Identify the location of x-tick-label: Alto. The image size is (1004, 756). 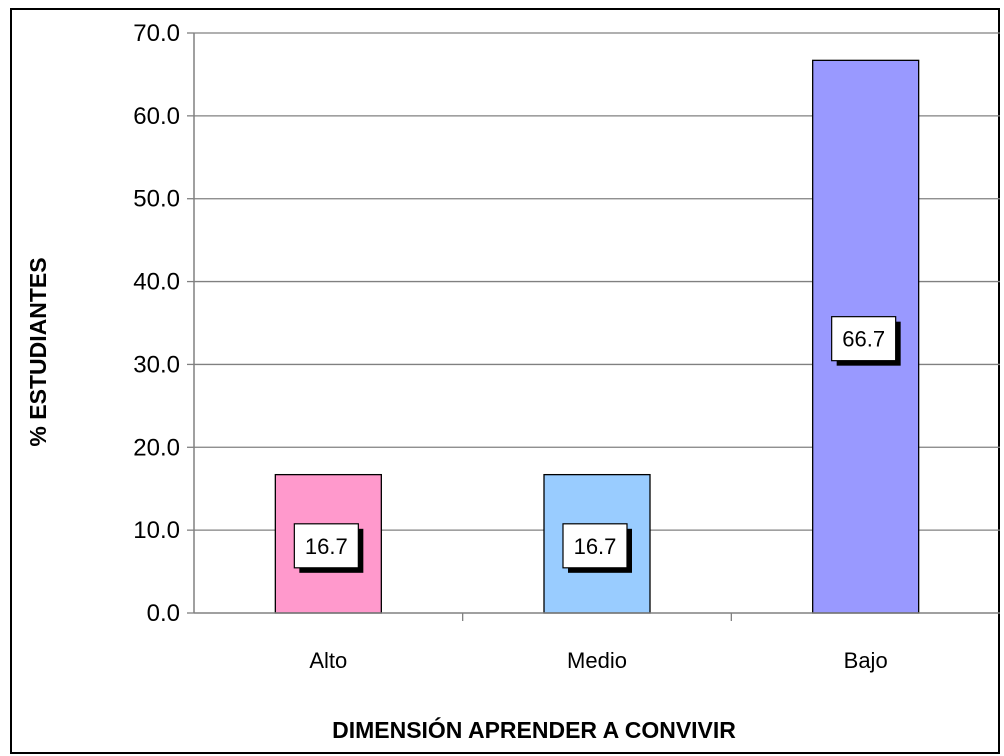
(328, 660).